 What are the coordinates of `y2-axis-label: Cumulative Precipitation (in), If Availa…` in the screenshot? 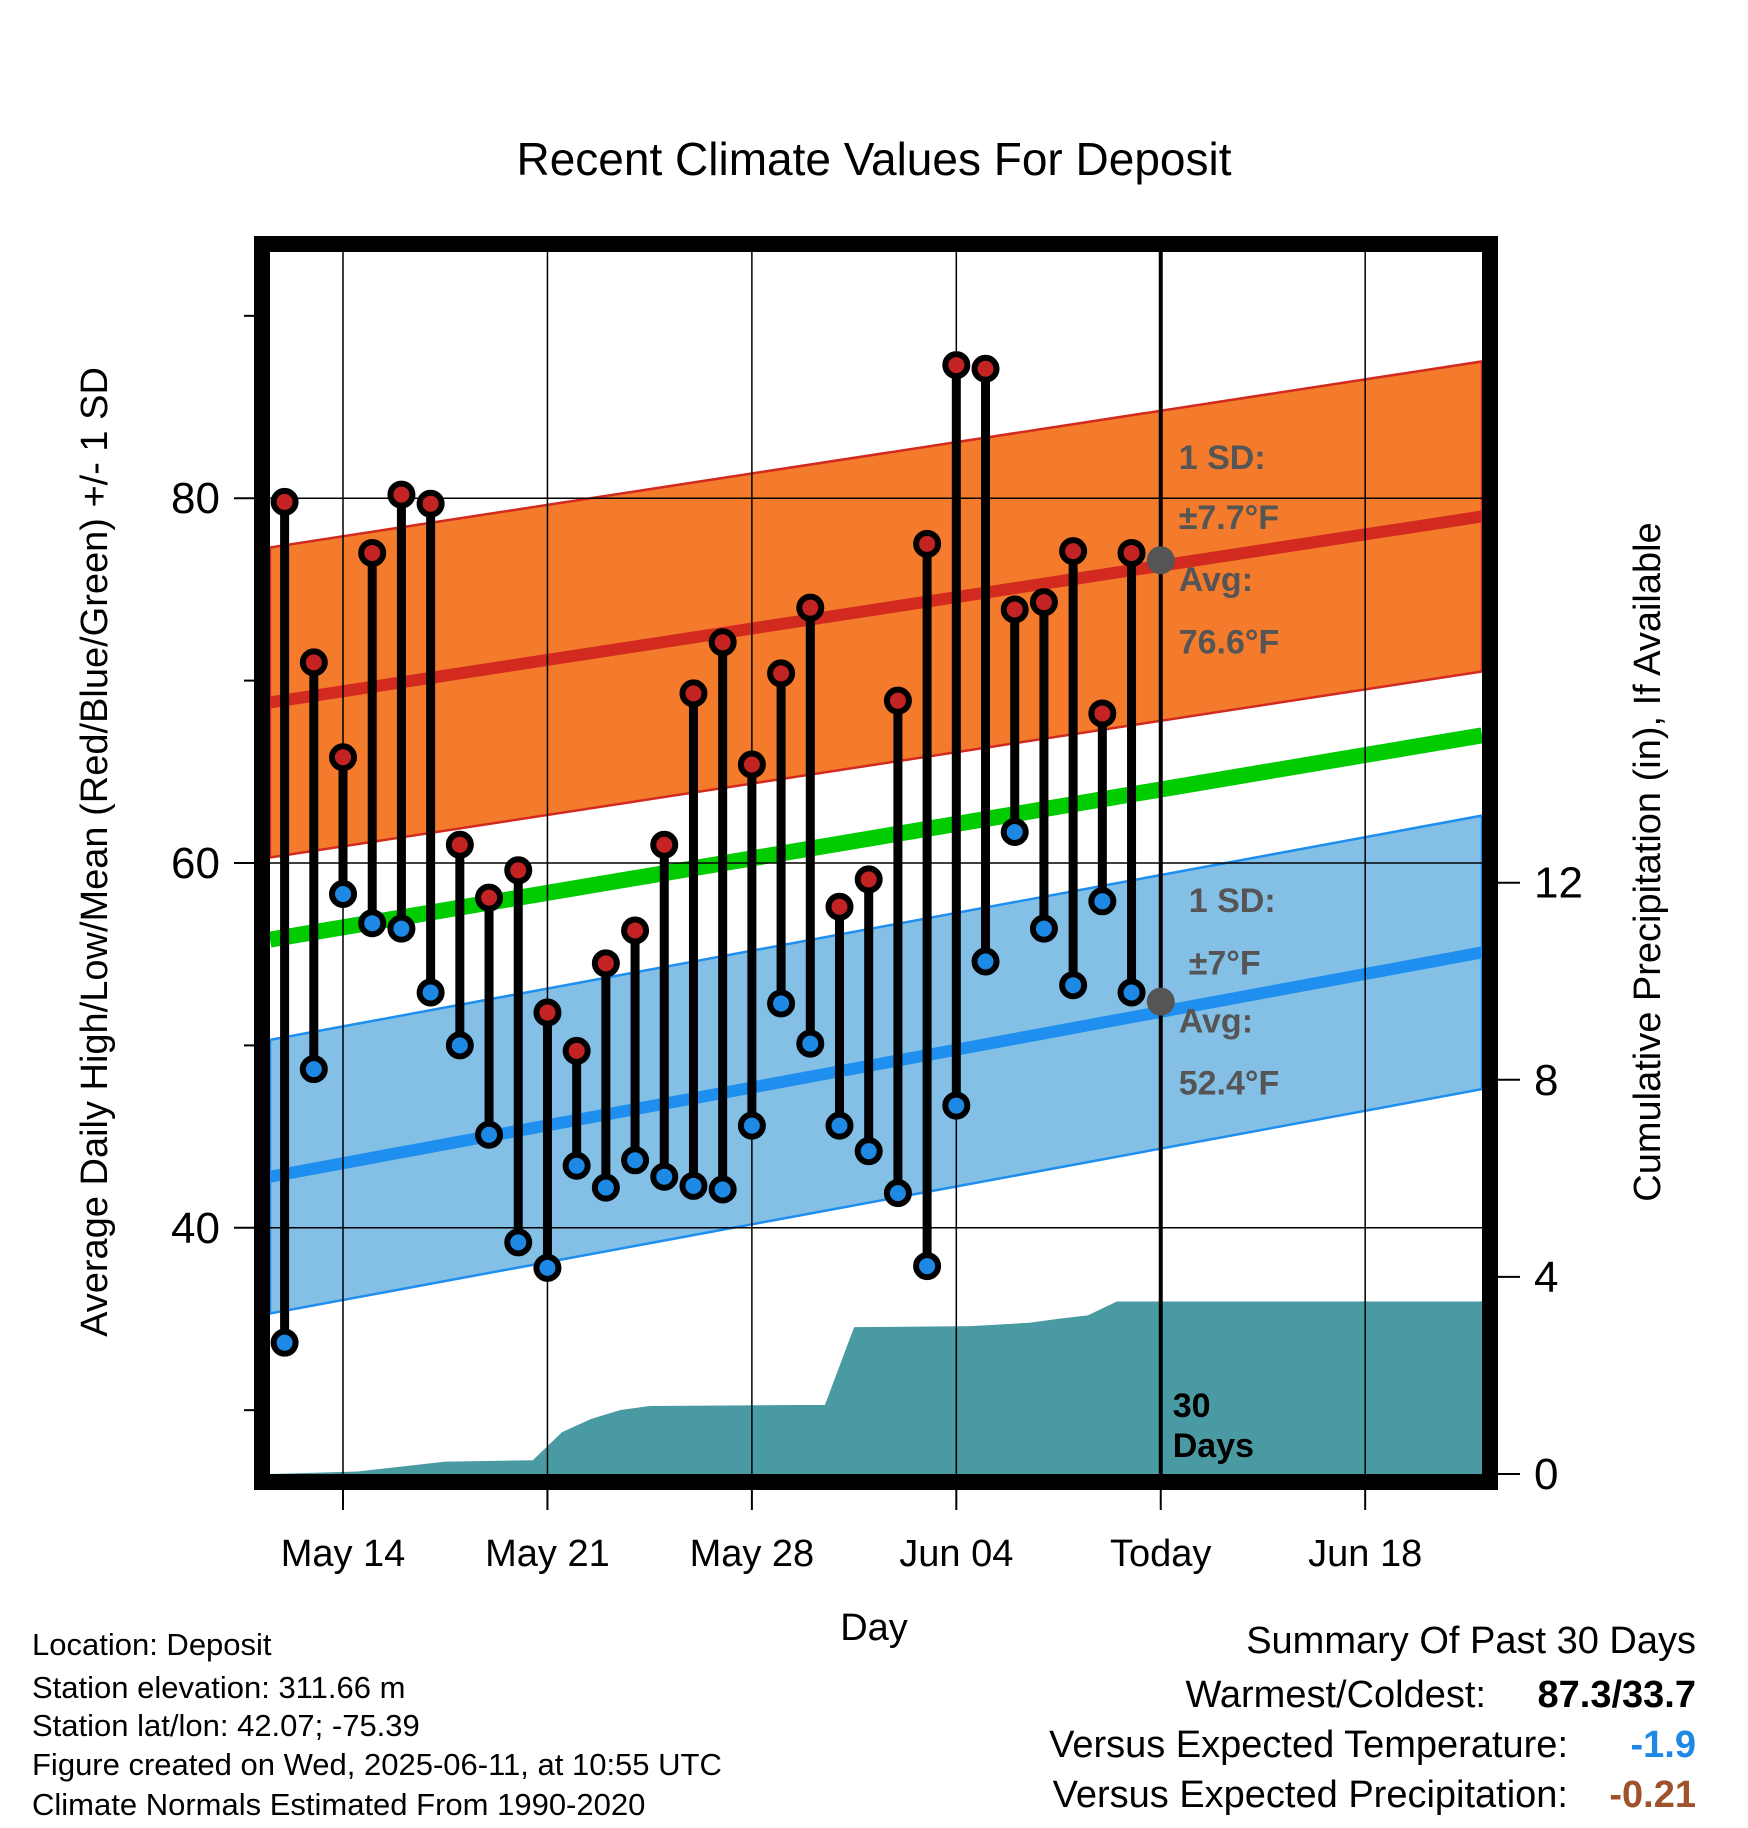 It's located at (1648, 861).